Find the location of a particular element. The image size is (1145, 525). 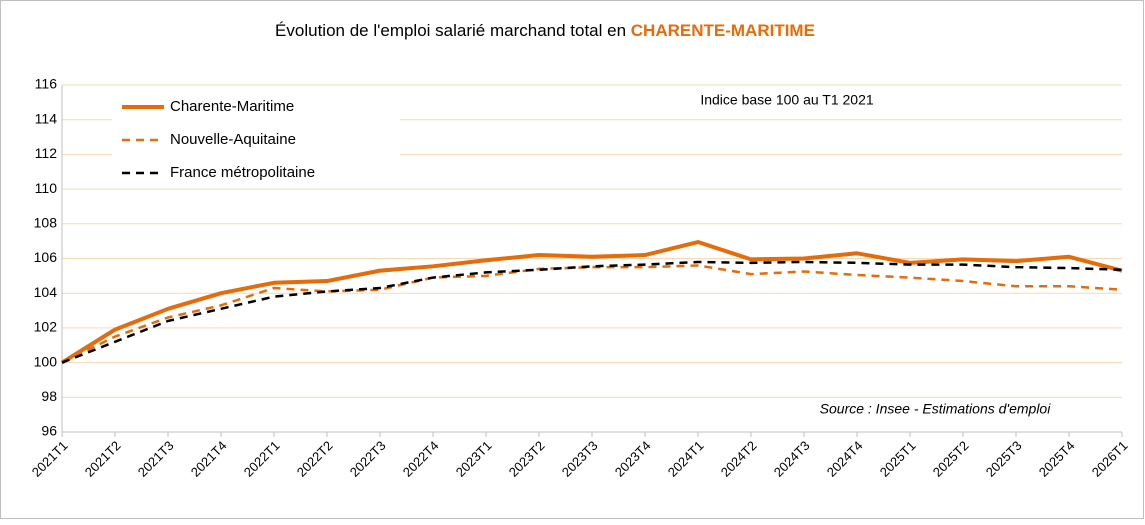

y-tick-label: 112 is located at coordinates (46, 153).